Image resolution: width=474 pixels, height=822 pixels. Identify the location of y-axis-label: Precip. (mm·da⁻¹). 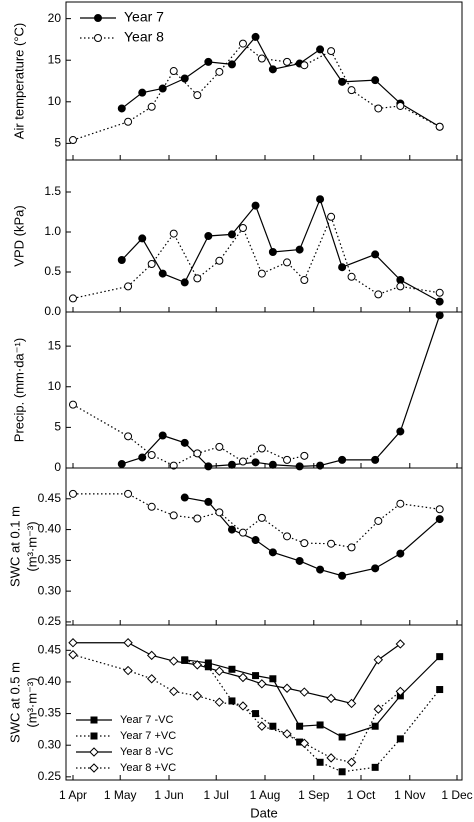
(18, 390).